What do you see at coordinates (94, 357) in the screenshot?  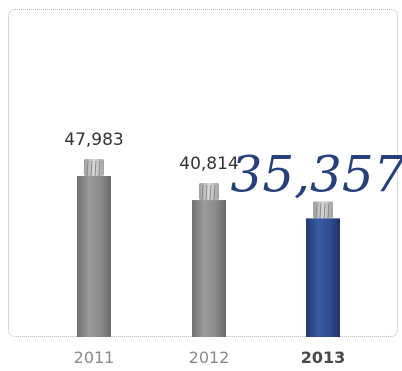 I see `category-label-2011: 2011` at bounding box center [94, 357].